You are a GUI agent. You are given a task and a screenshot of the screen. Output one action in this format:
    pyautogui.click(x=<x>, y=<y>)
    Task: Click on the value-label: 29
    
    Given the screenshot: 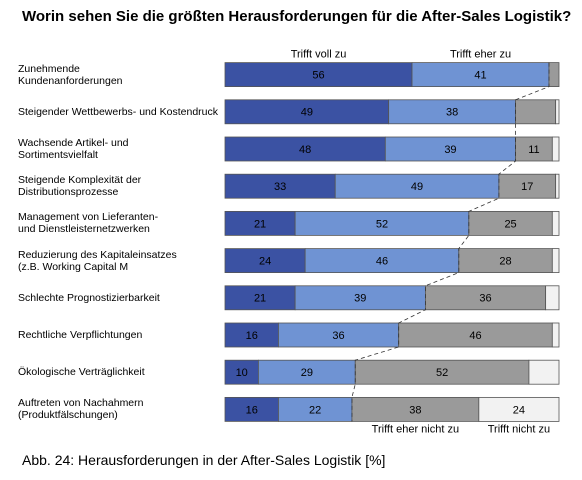 What is the action you would take?
    pyautogui.click(x=307, y=373)
    